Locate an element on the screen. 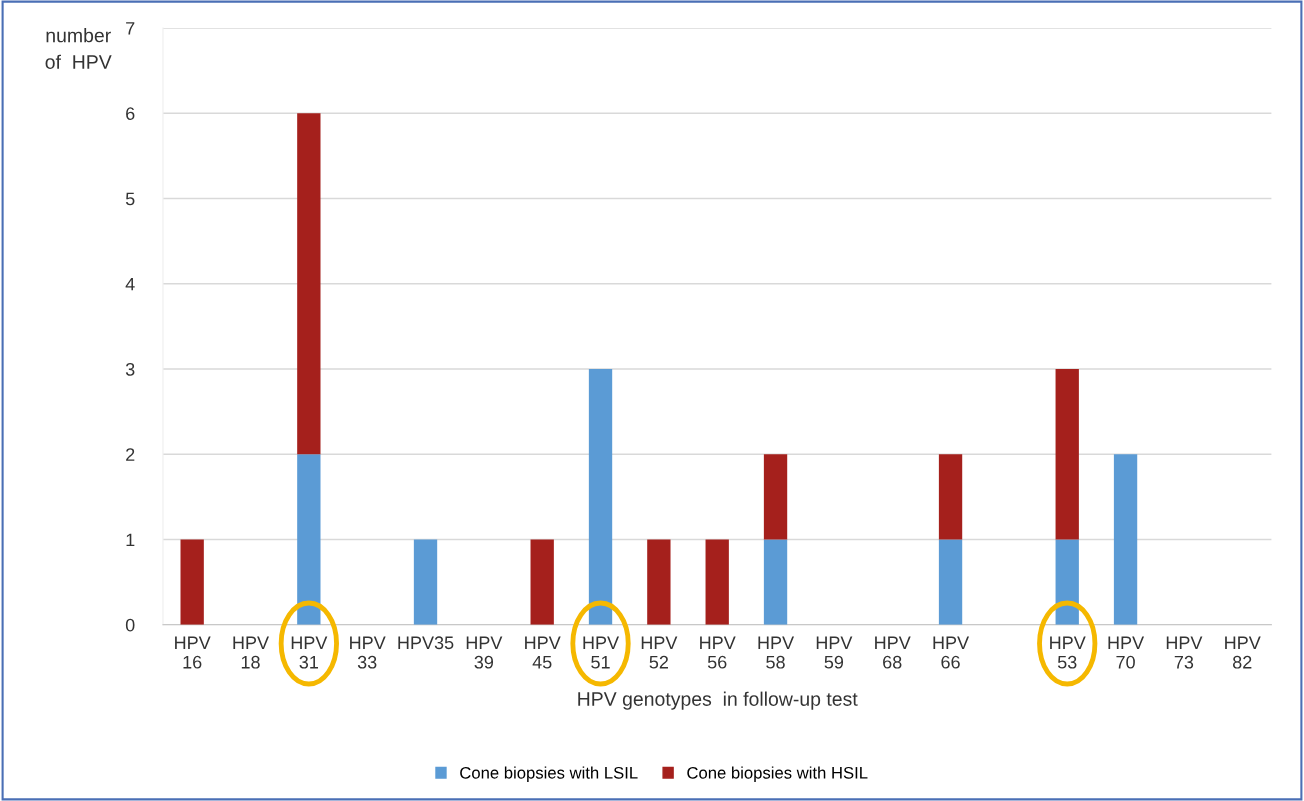 The width and height of the screenshot is (1304, 801). x-tick-label: HPV 59 is located at coordinates (834, 652).